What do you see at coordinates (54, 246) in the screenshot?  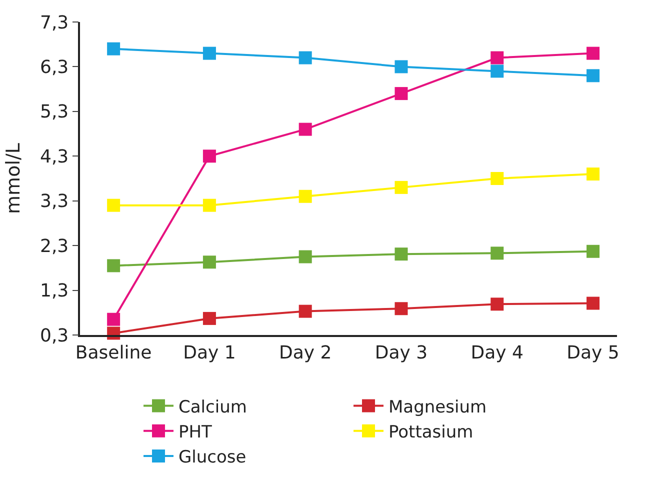 I see `y-tick-label: 2,3` at bounding box center [54, 246].